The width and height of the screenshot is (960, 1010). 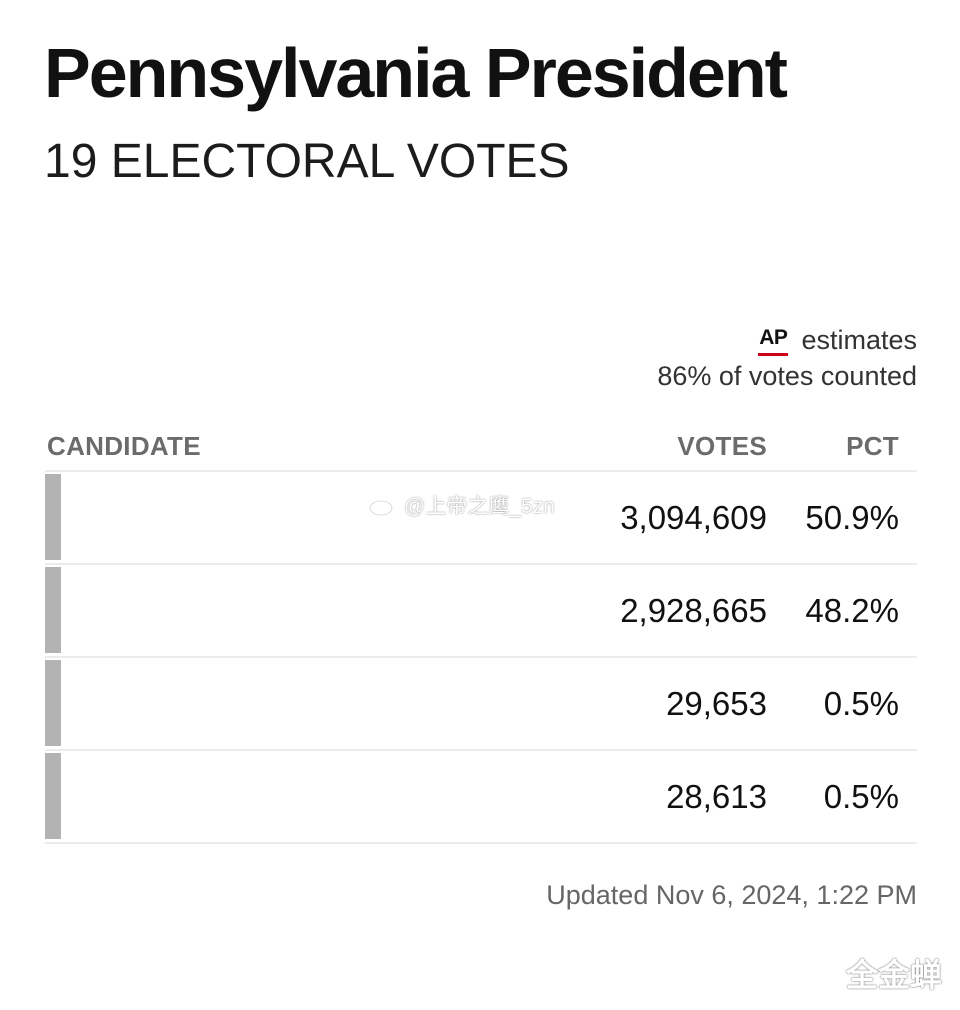 I want to click on updated-timestamp: Updated Nov 6, 2024, 1:22 PM, so click(x=731, y=895).